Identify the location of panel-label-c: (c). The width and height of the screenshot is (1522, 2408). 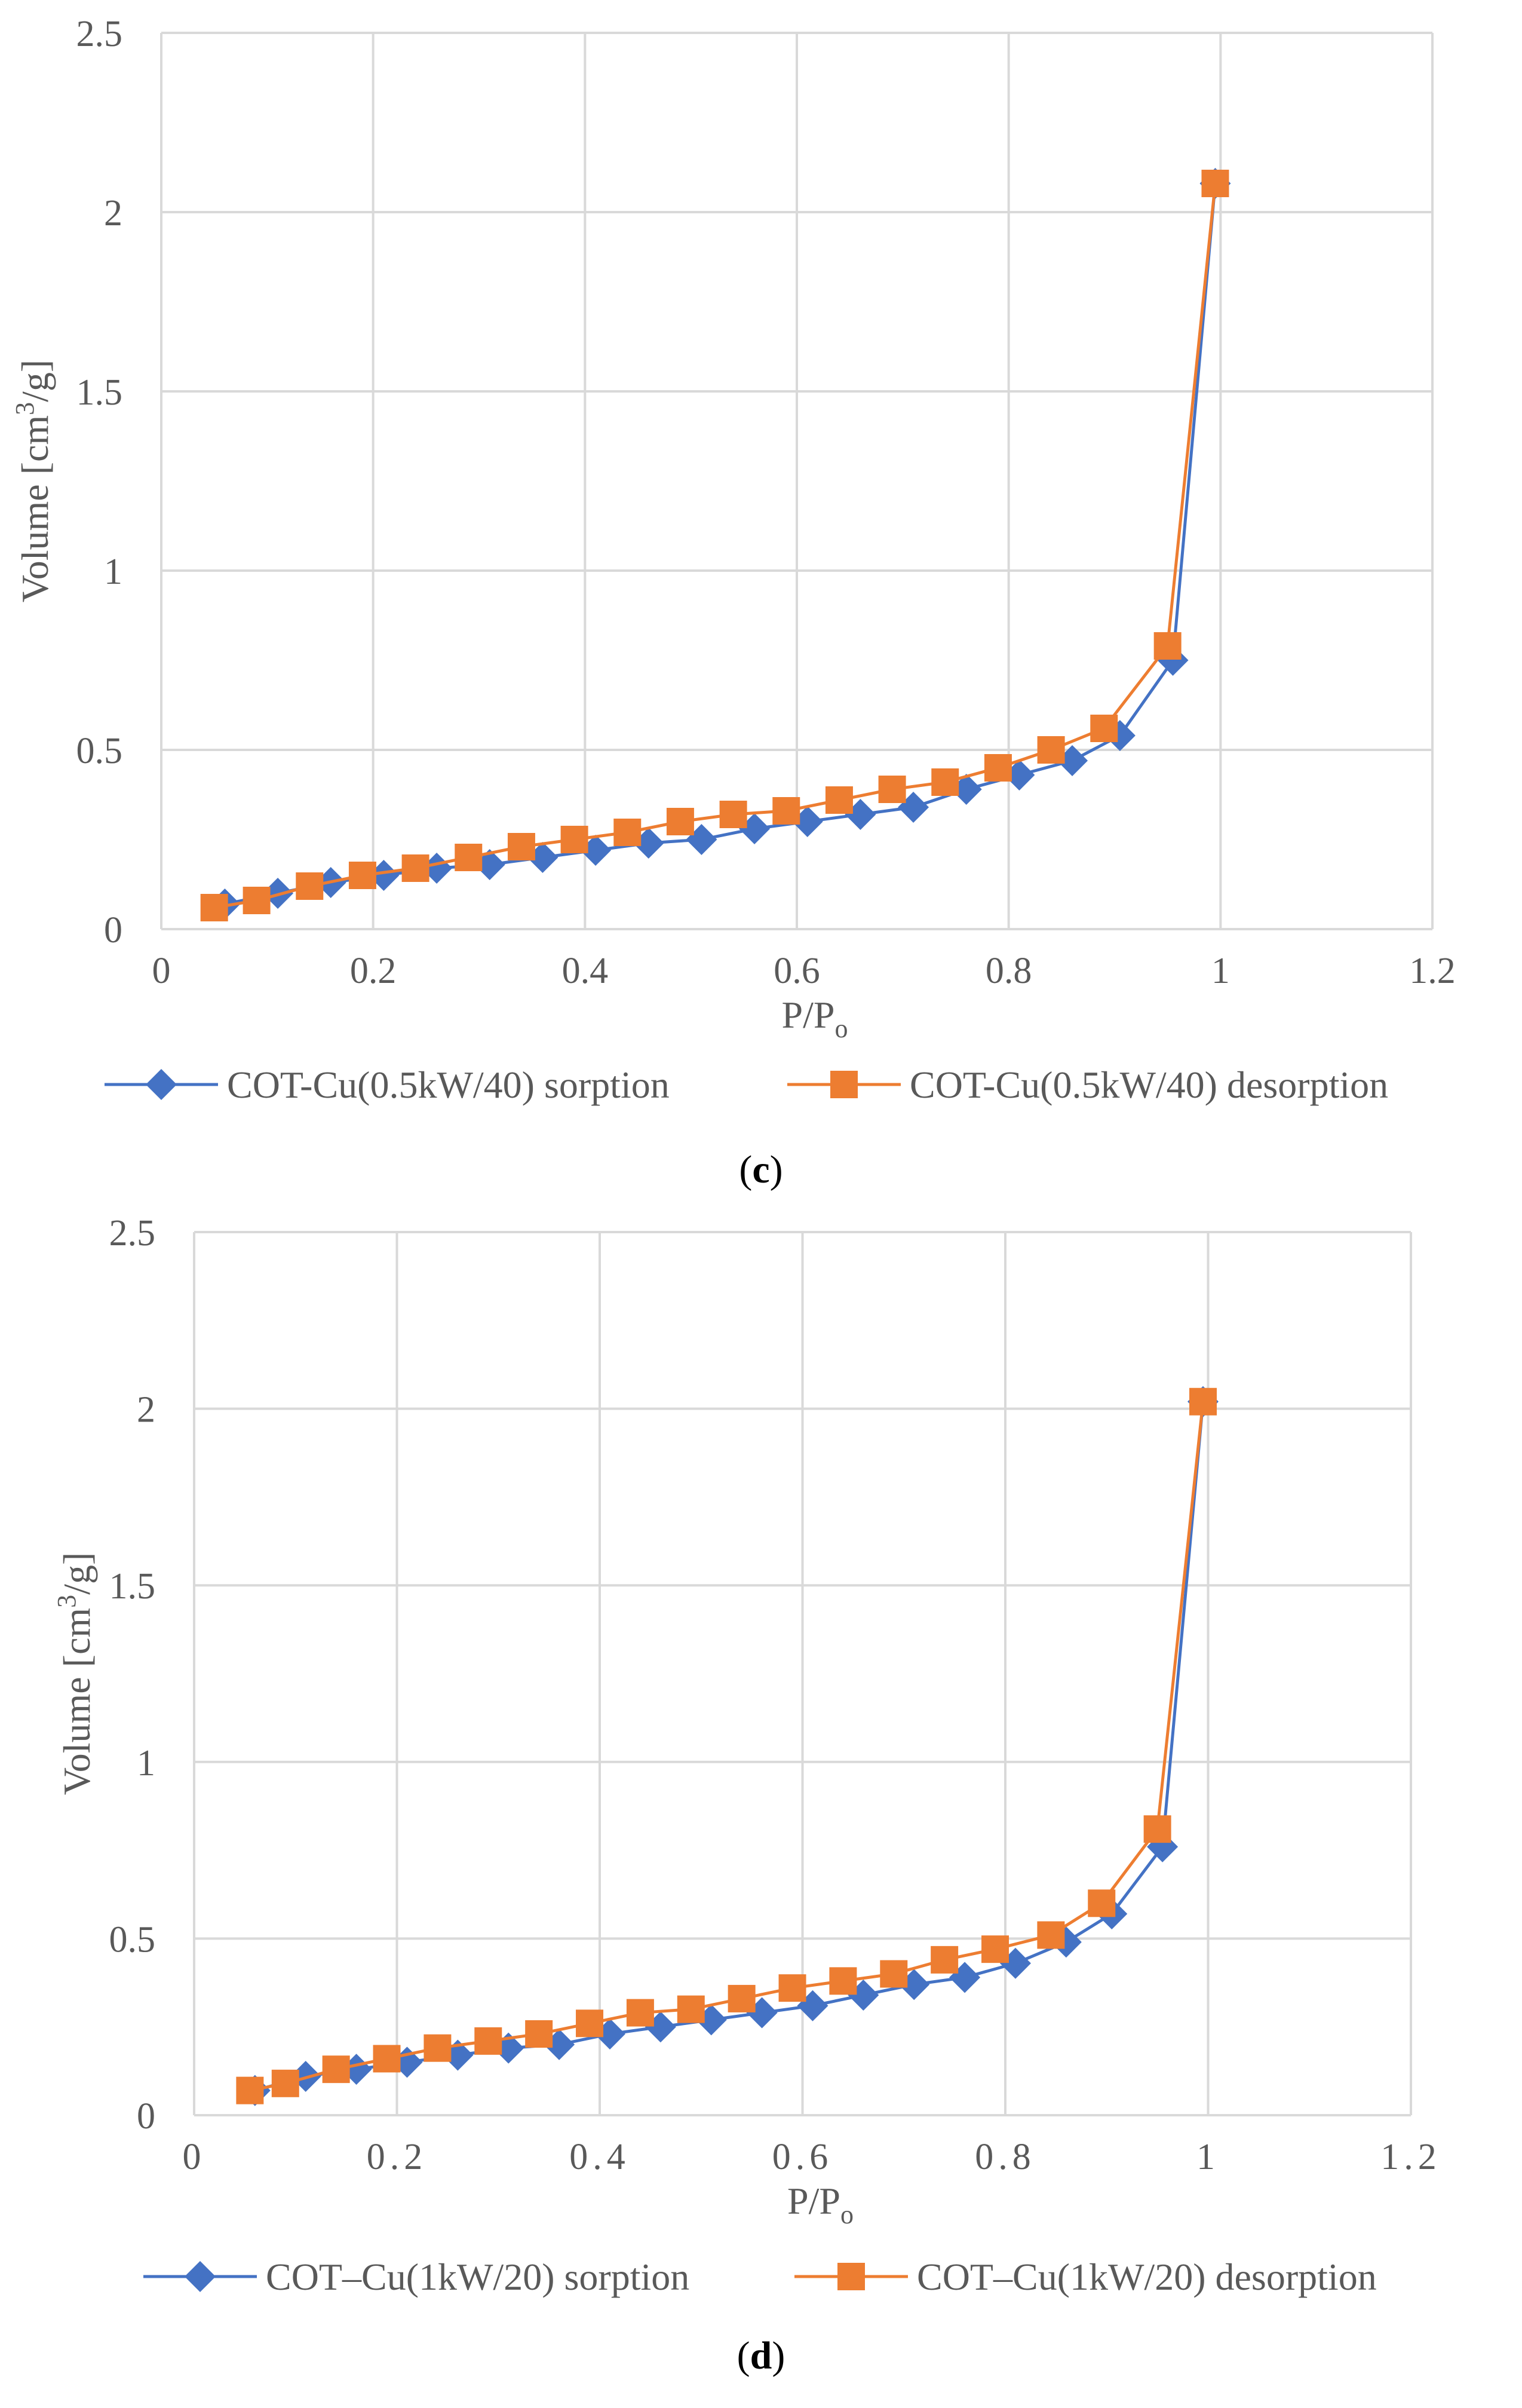
(761, 1169).